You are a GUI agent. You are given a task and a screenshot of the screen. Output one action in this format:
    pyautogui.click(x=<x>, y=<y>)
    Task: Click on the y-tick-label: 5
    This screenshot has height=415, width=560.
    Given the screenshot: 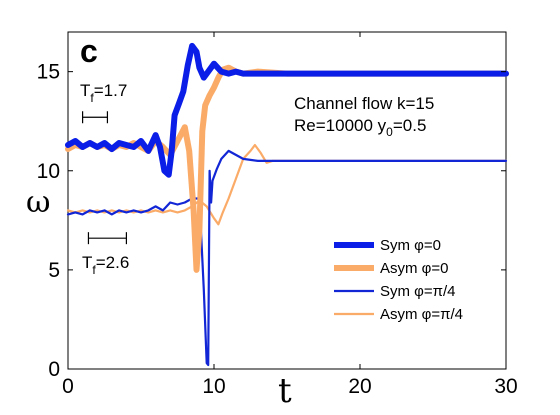 What is the action you would take?
    pyautogui.click(x=54, y=270)
    